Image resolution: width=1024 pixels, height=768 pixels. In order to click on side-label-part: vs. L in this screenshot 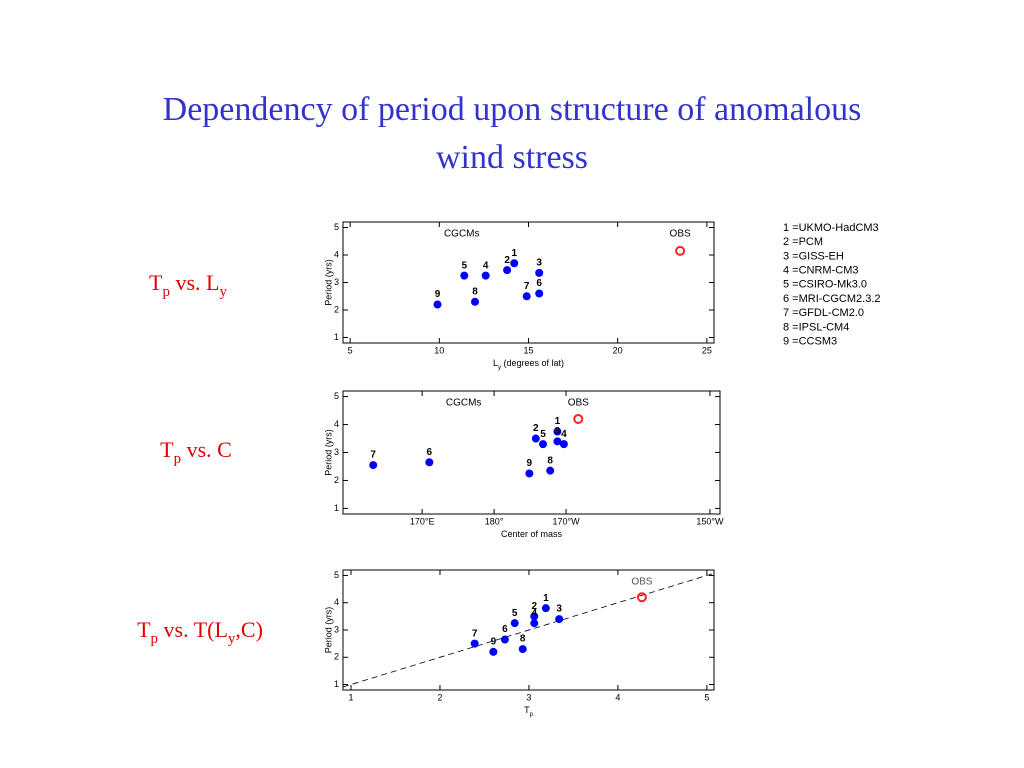, I will do `click(195, 282)`.